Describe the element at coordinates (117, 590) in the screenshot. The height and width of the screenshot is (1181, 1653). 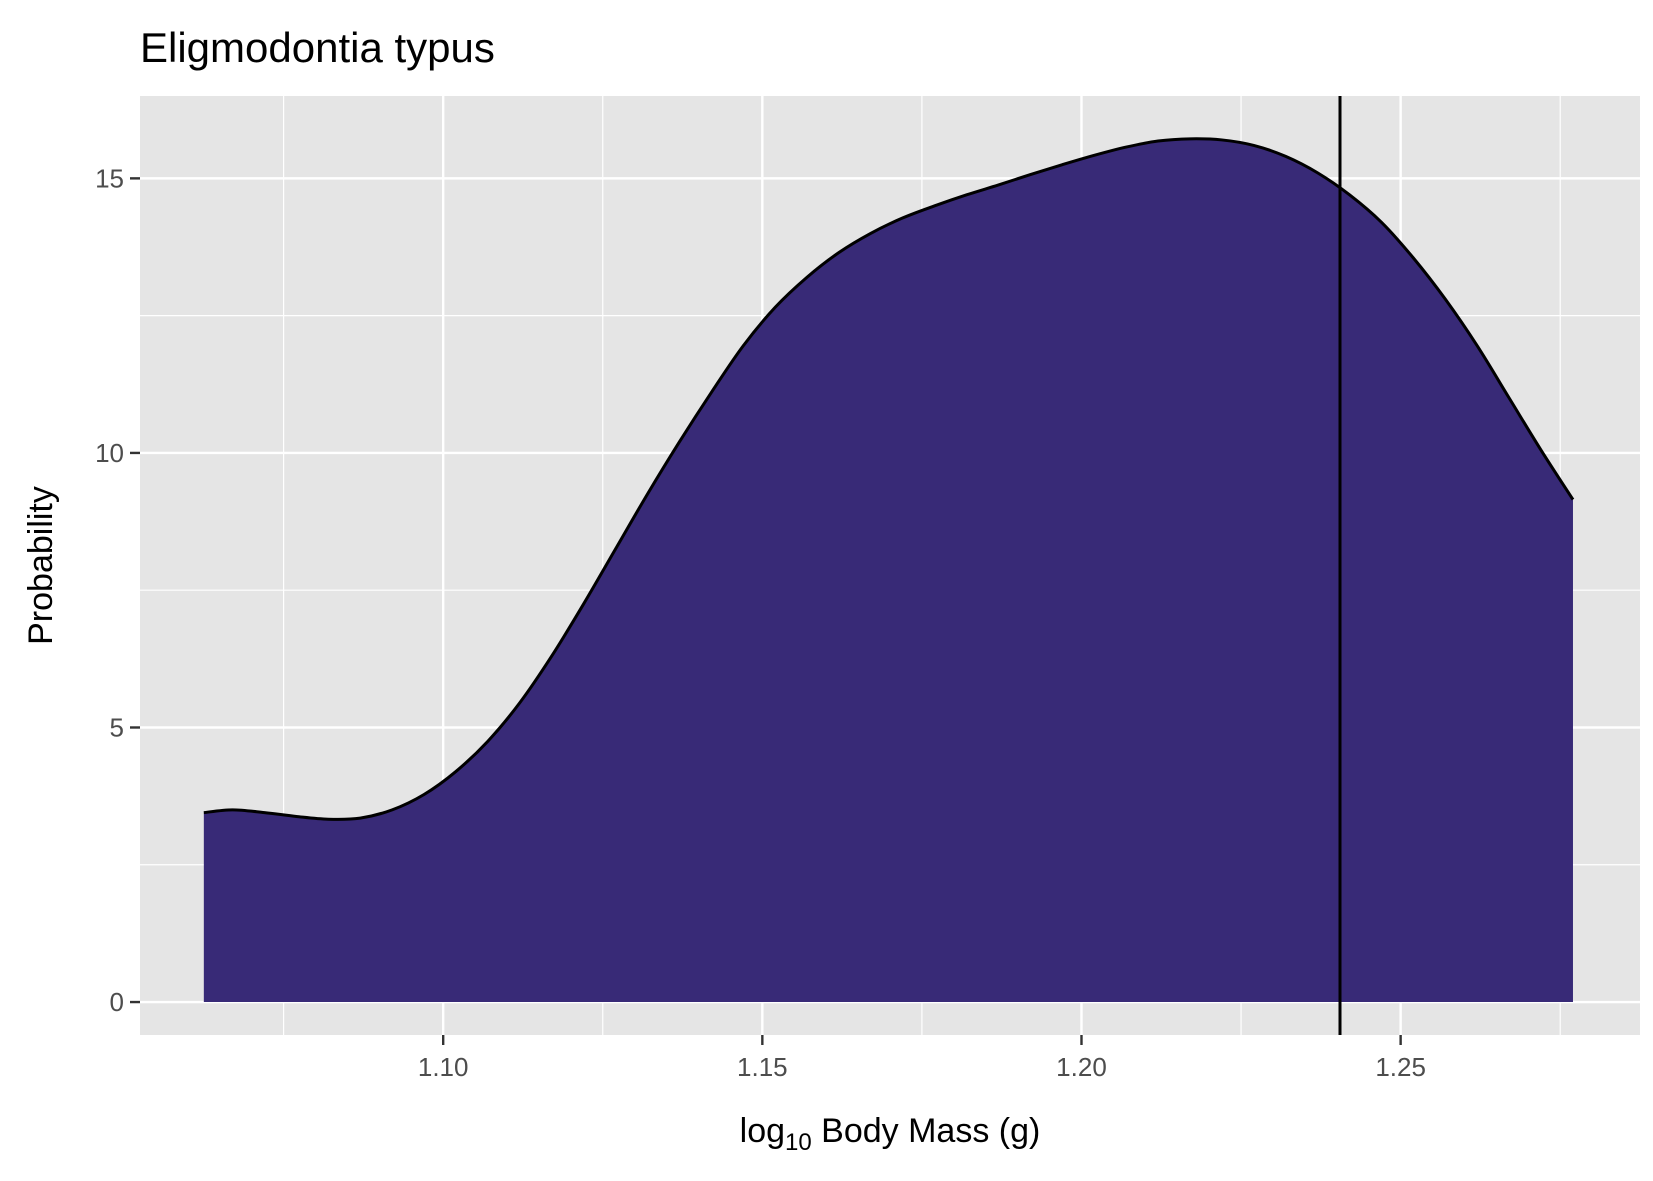
I see `y-axis-ticks: 0 5 10 15` at that location.